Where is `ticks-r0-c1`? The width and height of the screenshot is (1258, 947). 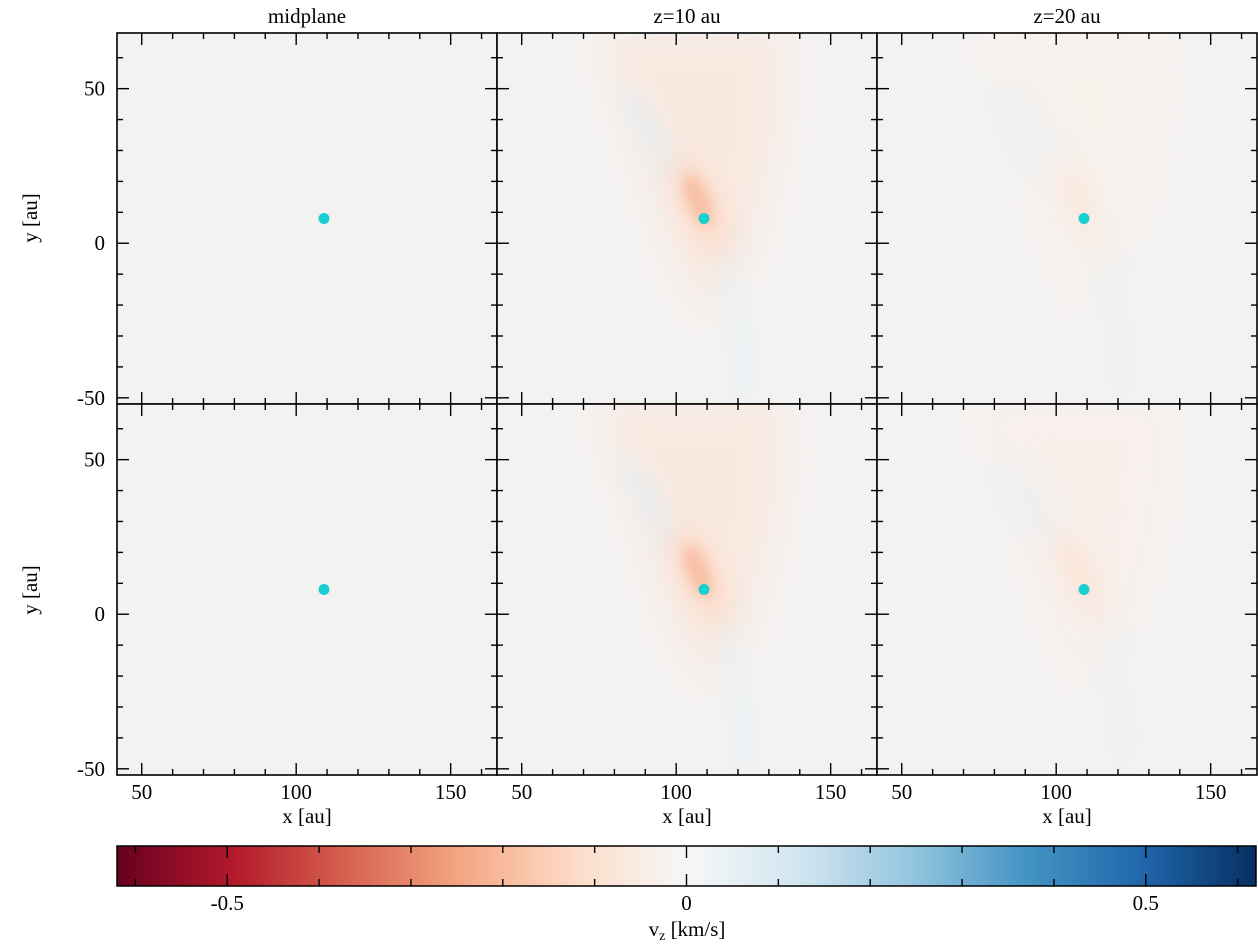
ticks-r0-c1 is located at coordinates (687, 218).